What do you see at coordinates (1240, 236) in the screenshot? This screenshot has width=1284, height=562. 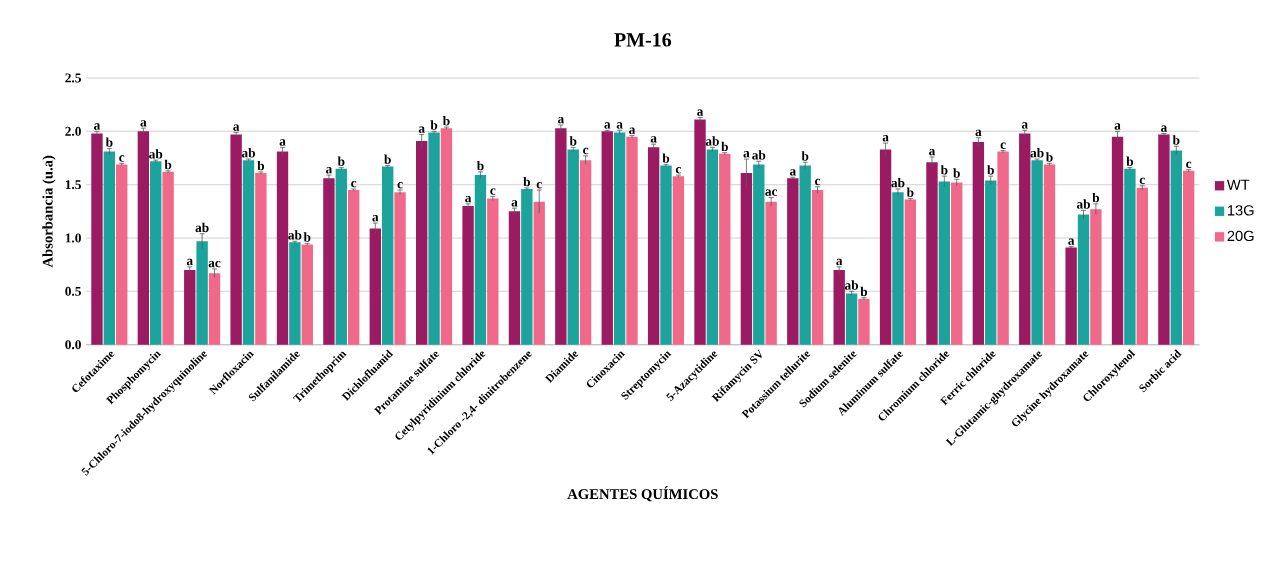 I see `legend-label: 20G` at bounding box center [1240, 236].